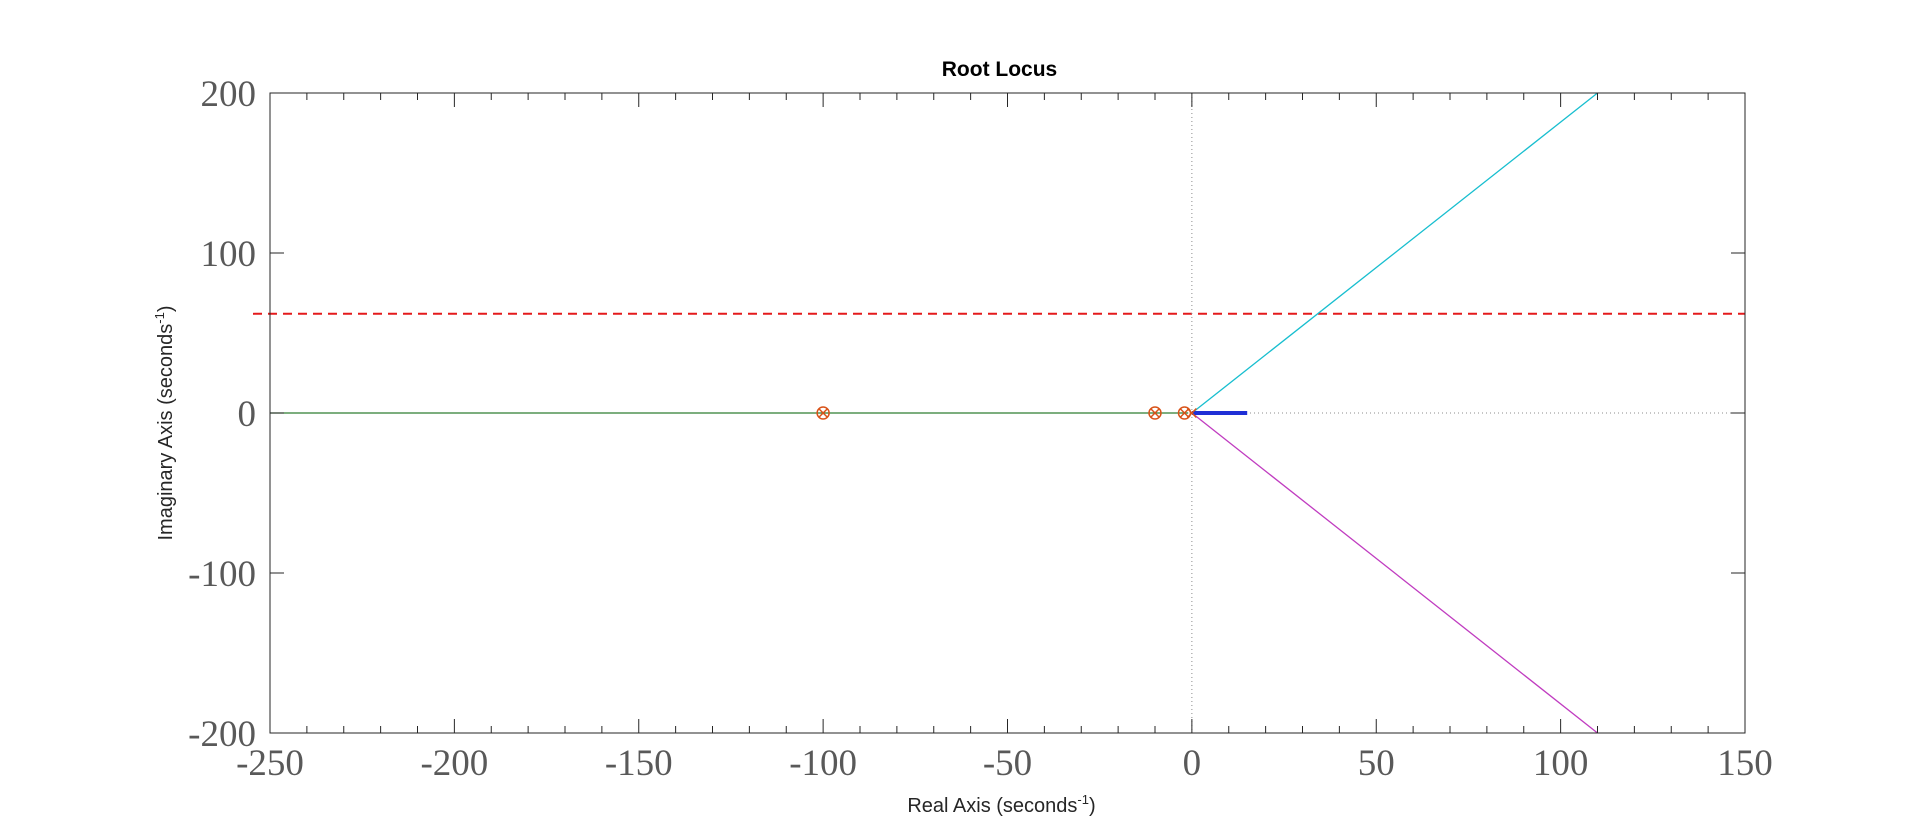 Image resolution: width=1920 pixels, height=821 pixels. I want to click on x-tick-label: -100, so click(823, 763).